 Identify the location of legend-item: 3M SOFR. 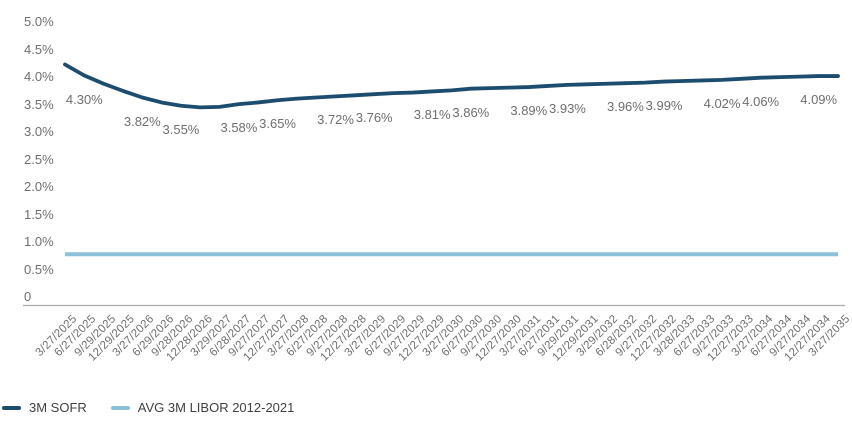
(44, 407).